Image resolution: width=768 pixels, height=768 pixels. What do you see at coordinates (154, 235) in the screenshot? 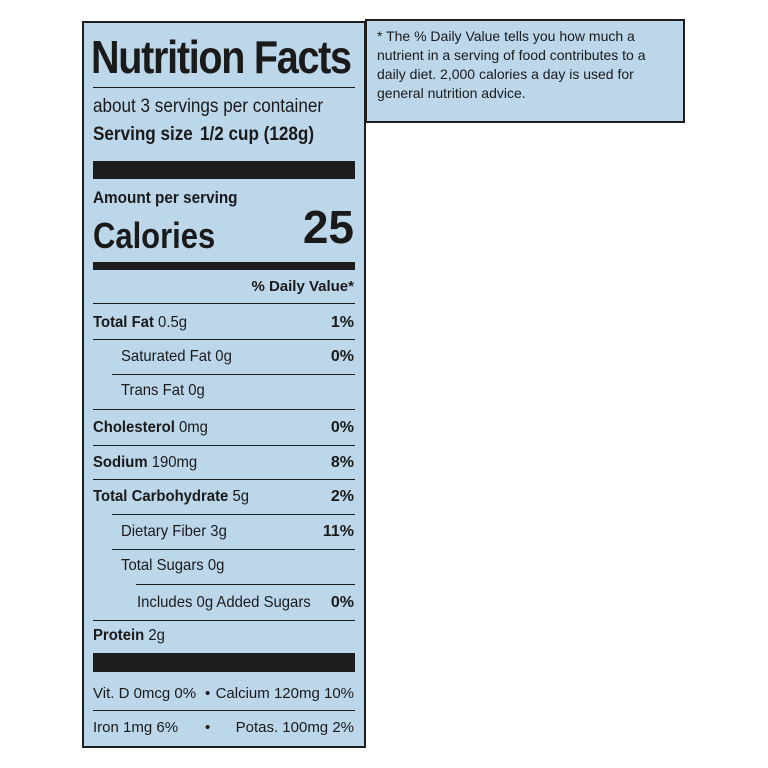
I see `calories-label: Calories` at bounding box center [154, 235].